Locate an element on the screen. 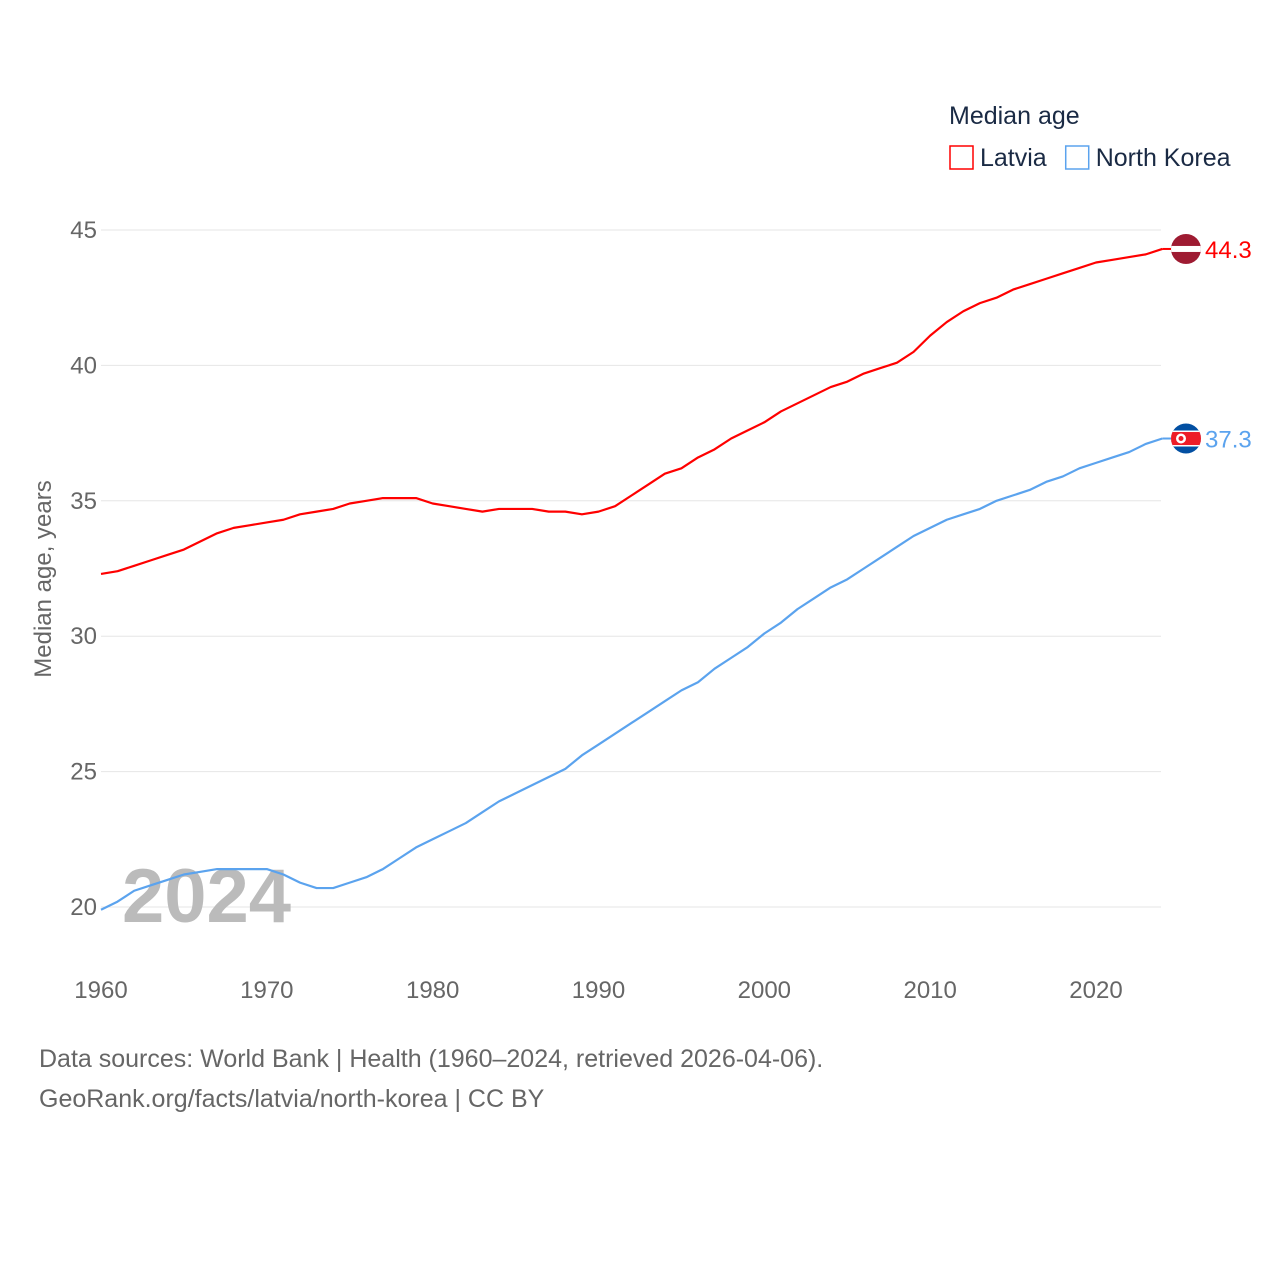  x-tick-label: 2000 is located at coordinates (764, 990).